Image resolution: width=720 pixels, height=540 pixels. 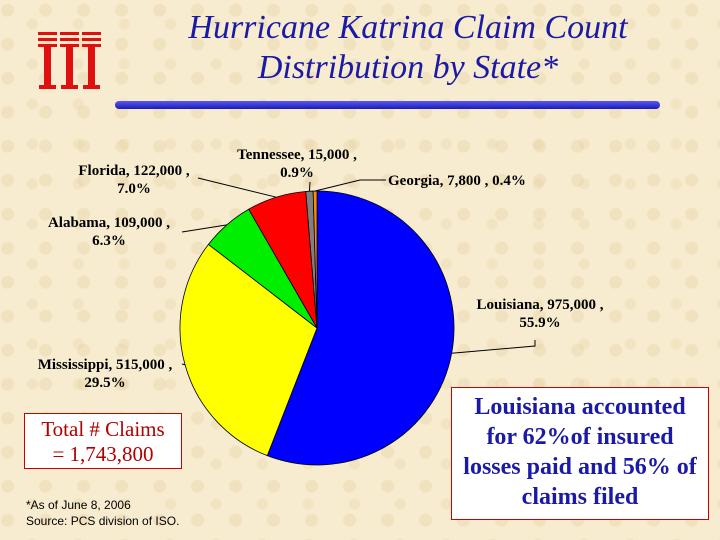 What do you see at coordinates (69, 60) in the screenshot?
I see `iii-logo` at bounding box center [69, 60].